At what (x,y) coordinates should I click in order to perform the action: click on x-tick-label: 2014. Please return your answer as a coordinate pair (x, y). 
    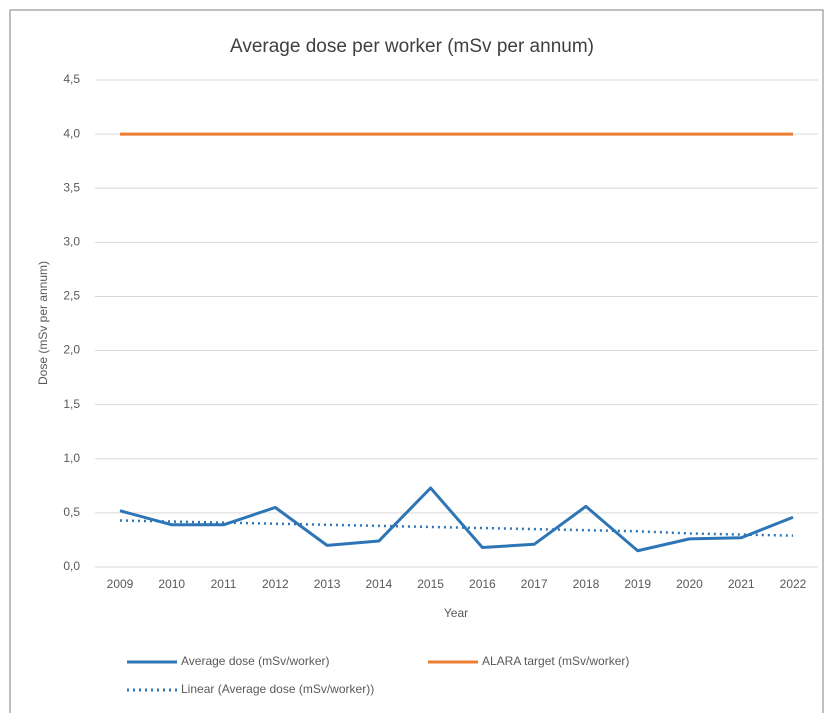
    Looking at the image, I should click on (378, 584).